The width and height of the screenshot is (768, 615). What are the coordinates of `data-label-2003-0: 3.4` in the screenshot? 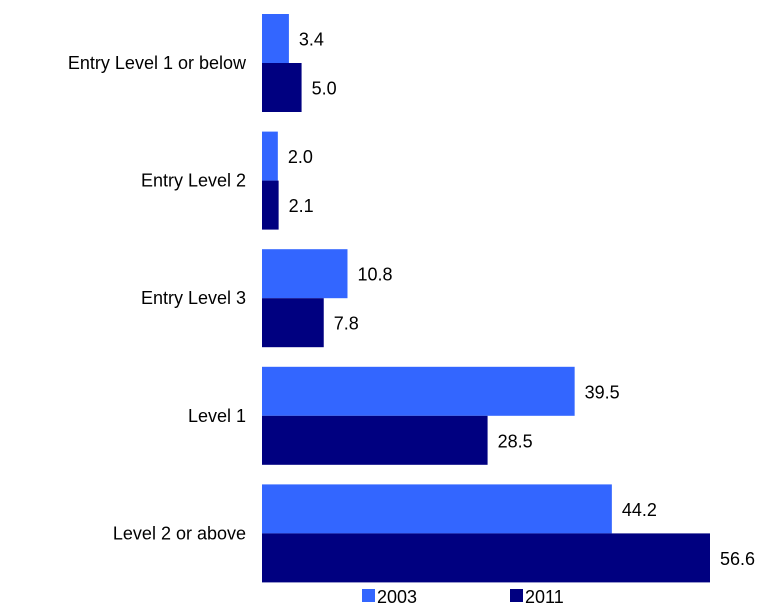 It's located at (311, 40).